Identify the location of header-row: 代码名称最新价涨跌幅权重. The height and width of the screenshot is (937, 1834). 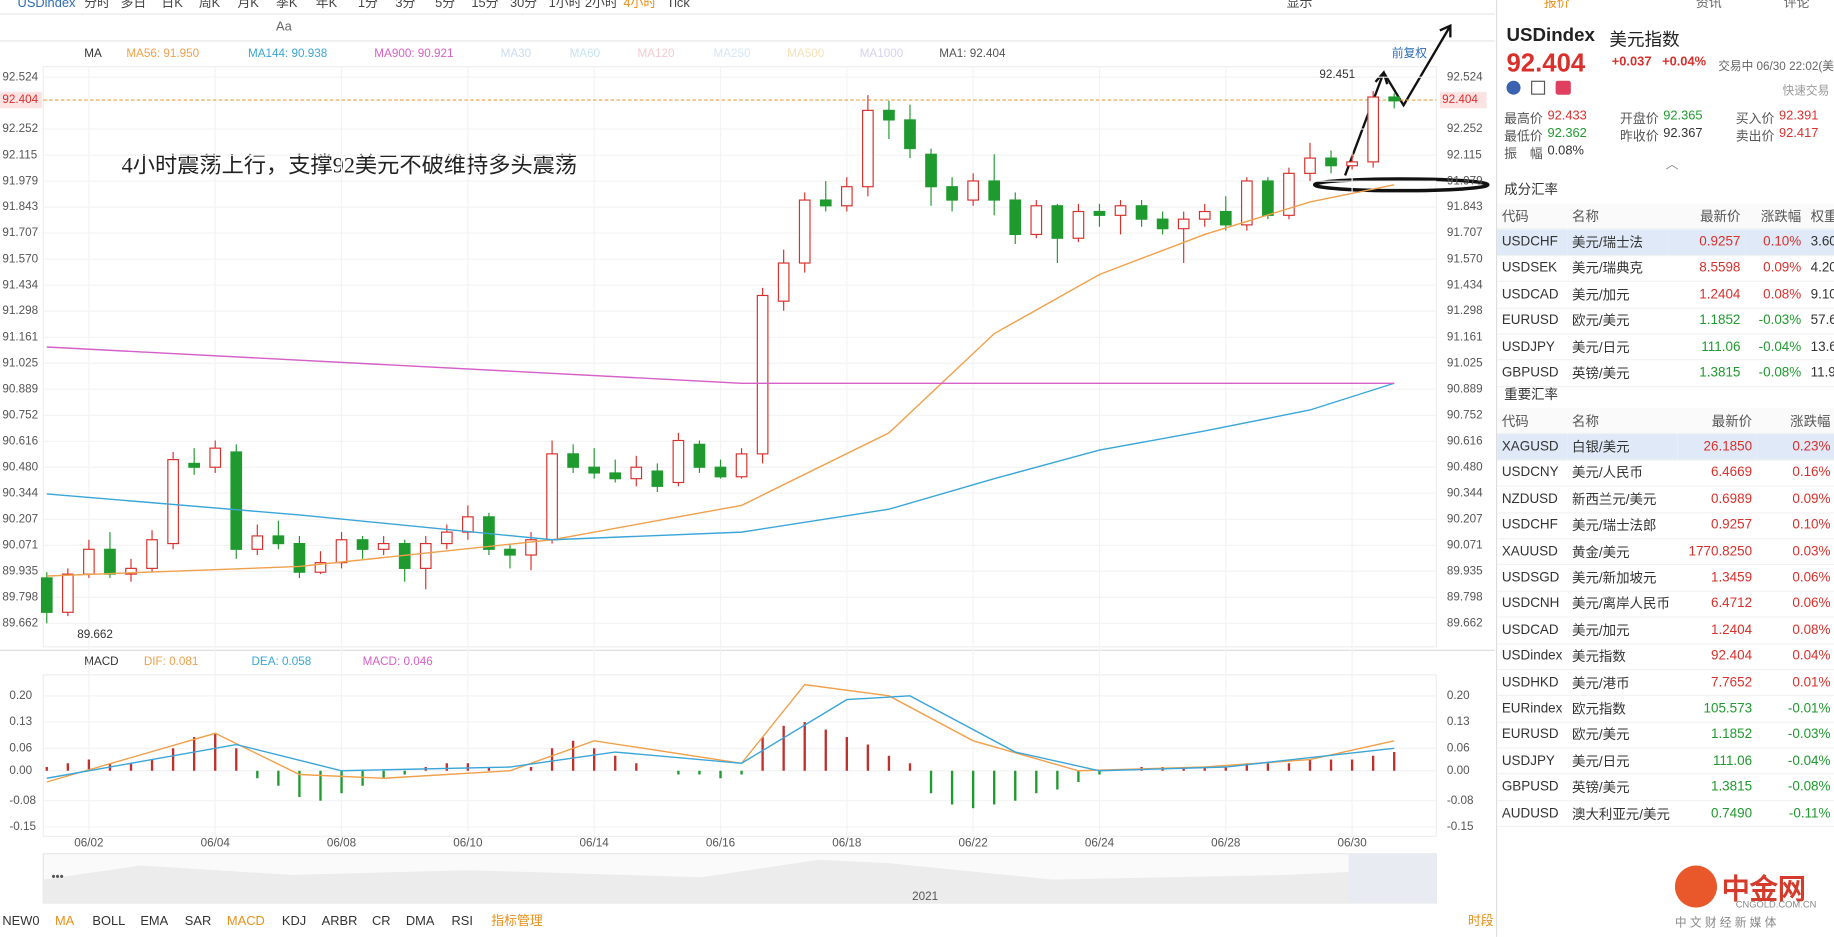
(1665, 216).